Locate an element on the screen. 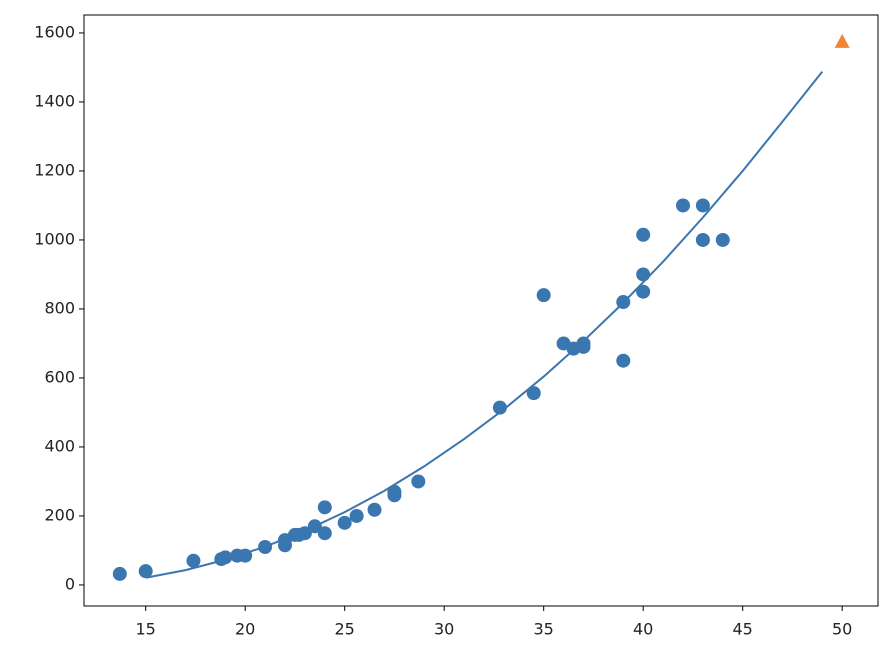  x-tick-label: 40 is located at coordinates (643, 629).